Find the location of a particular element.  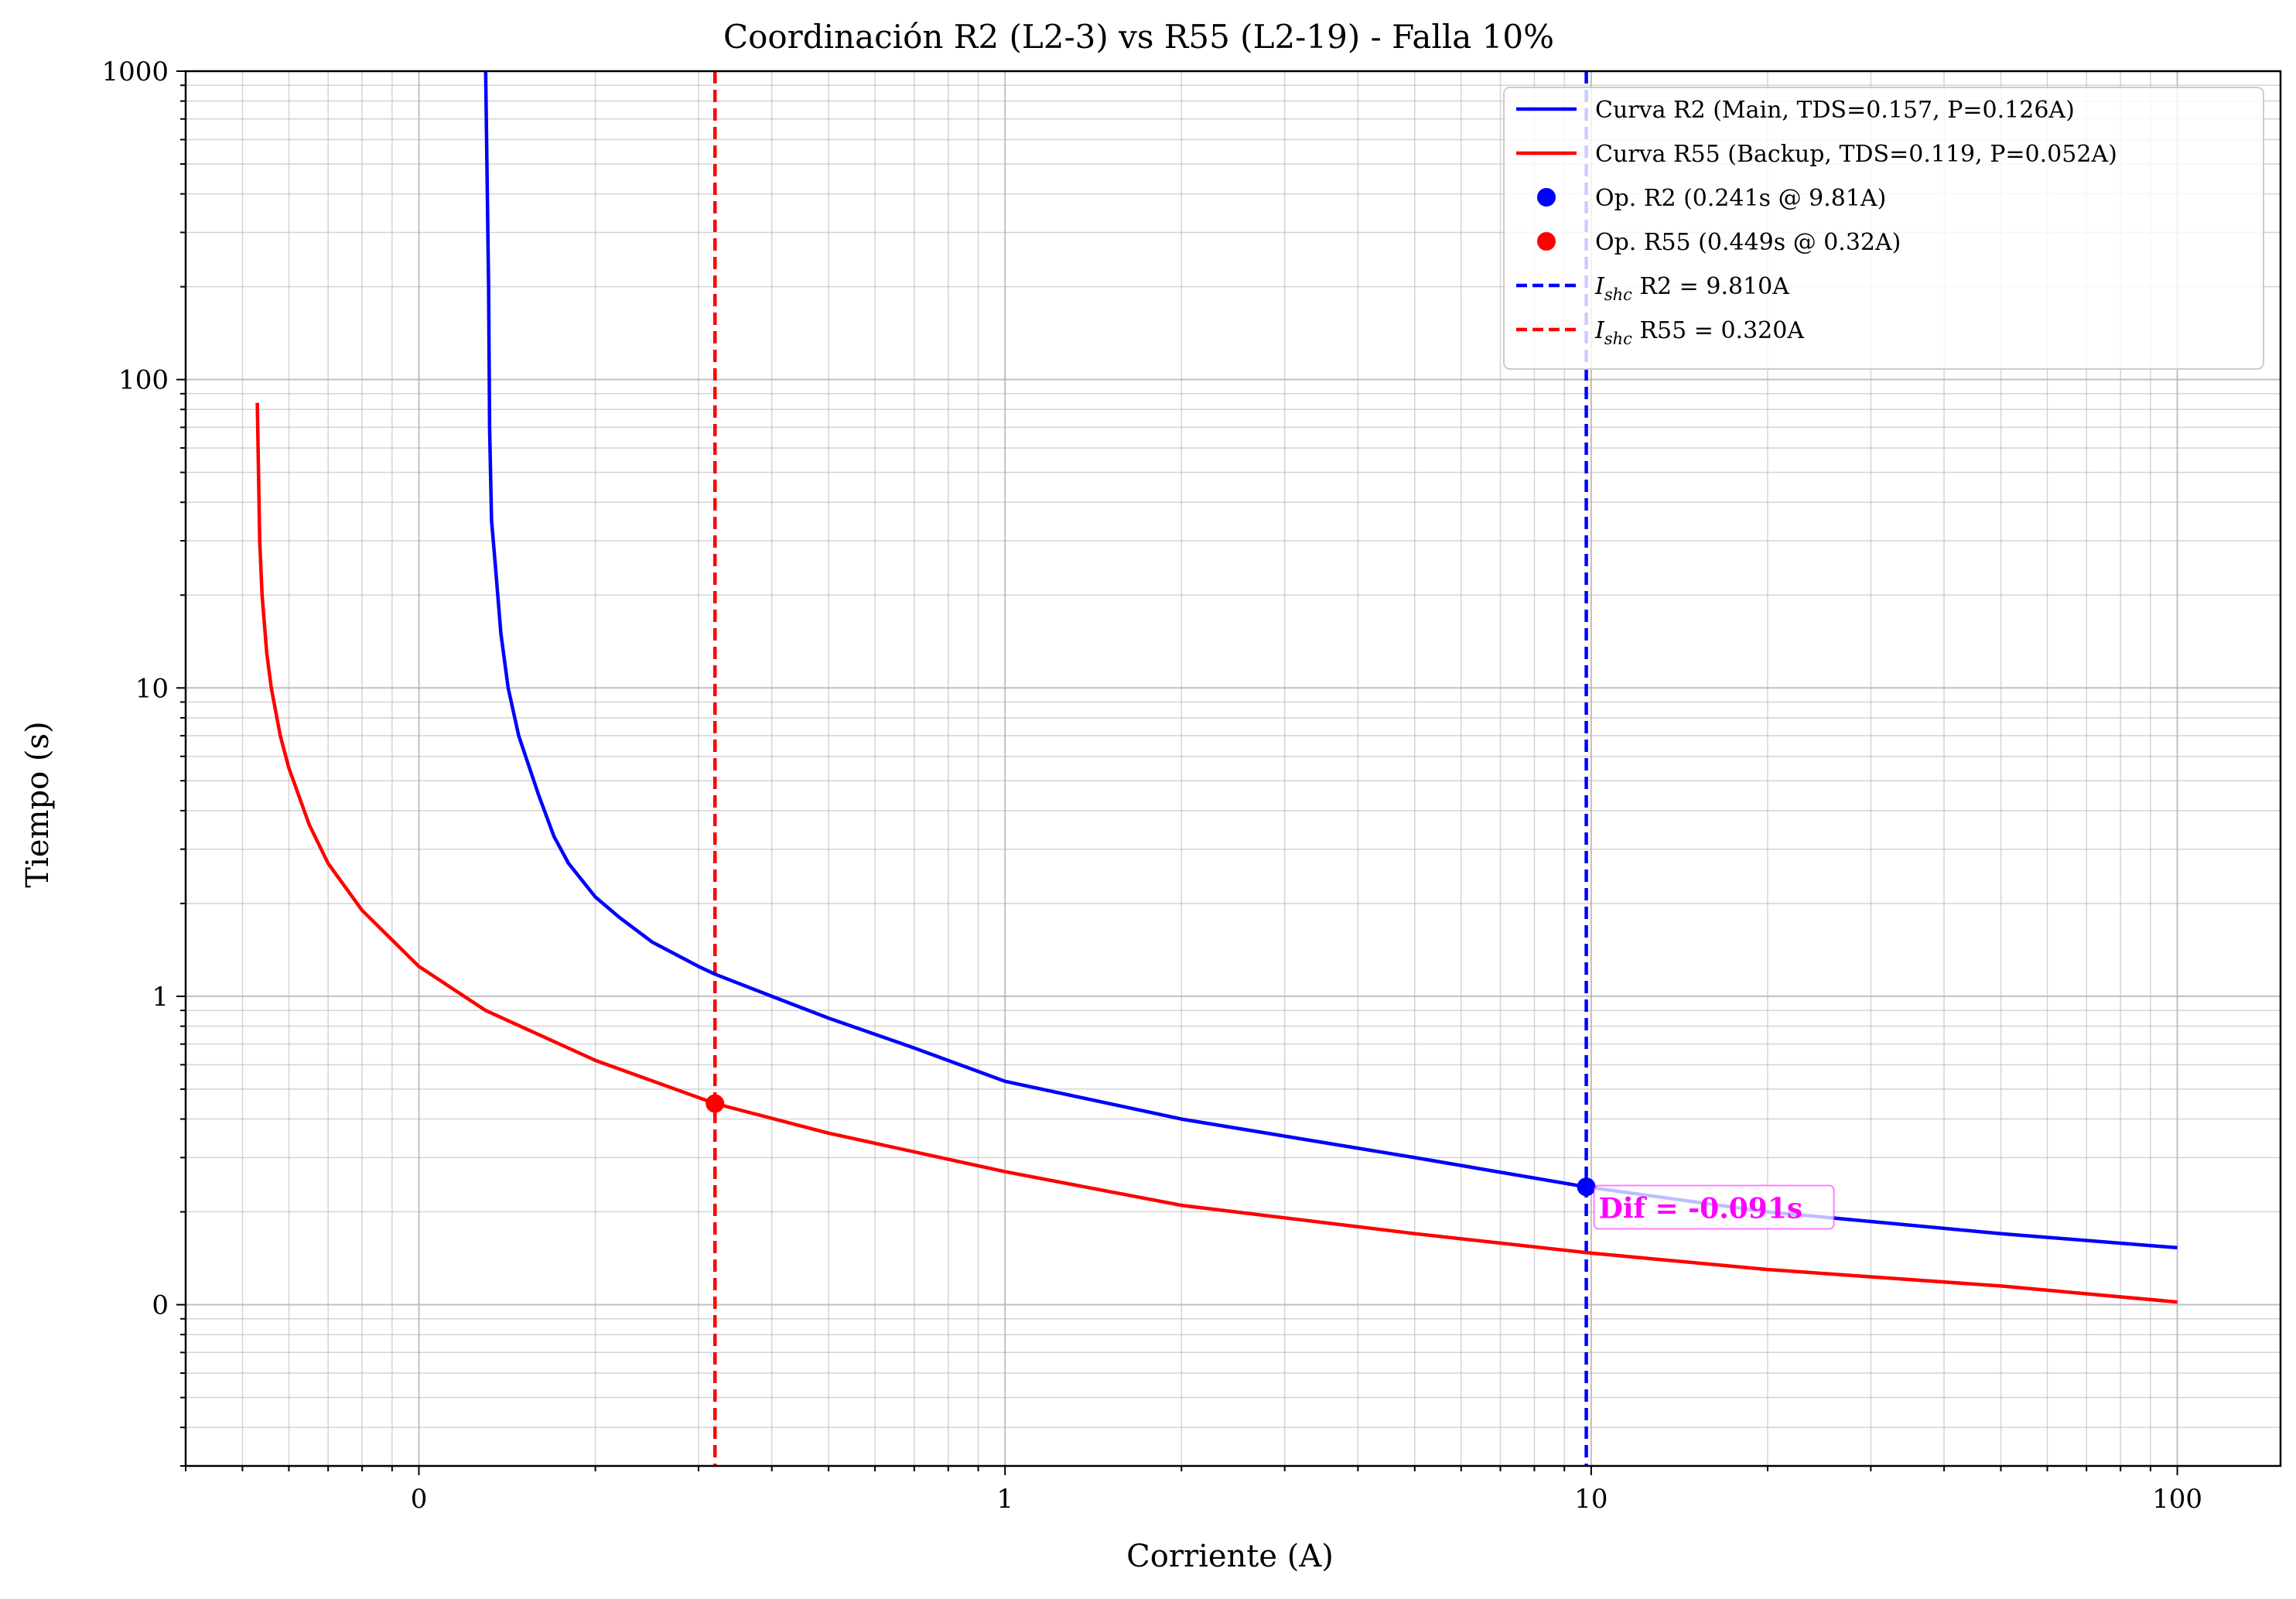

annotation: Dif = -0.091s is located at coordinates (1714, 1207).